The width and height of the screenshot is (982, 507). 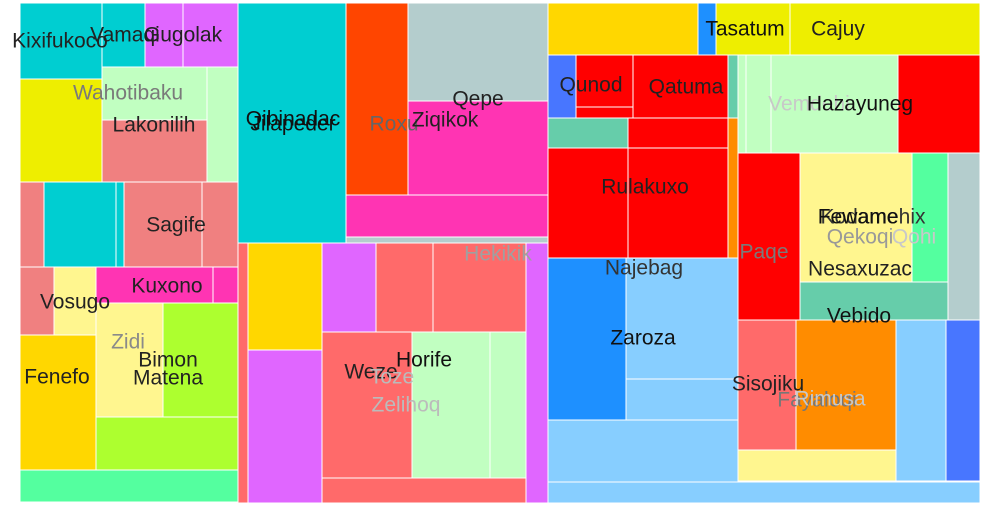 What do you see at coordinates (58, 402) in the screenshot?
I see `treemap-block-b18` at bounding box center [58, 402].